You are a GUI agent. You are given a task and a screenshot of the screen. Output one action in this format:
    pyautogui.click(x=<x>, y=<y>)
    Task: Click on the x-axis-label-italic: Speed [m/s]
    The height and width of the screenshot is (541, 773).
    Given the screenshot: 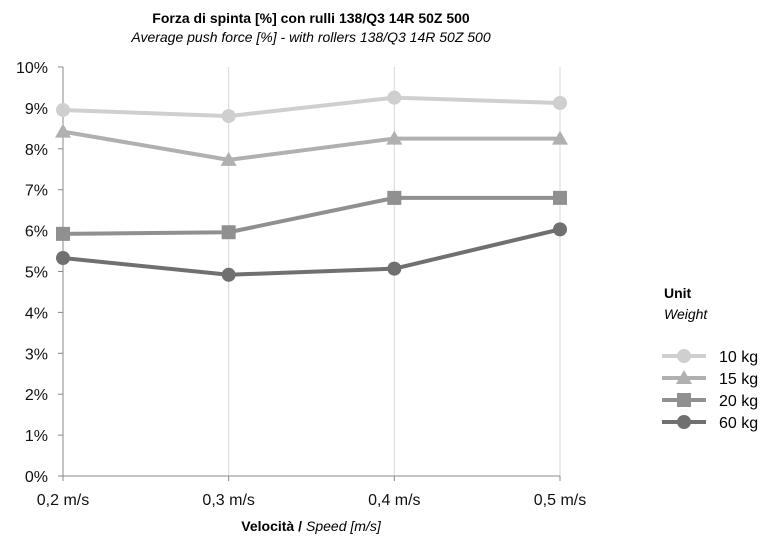 What is the action you would take?
    pyautogui.click(x=344, y=526)
    